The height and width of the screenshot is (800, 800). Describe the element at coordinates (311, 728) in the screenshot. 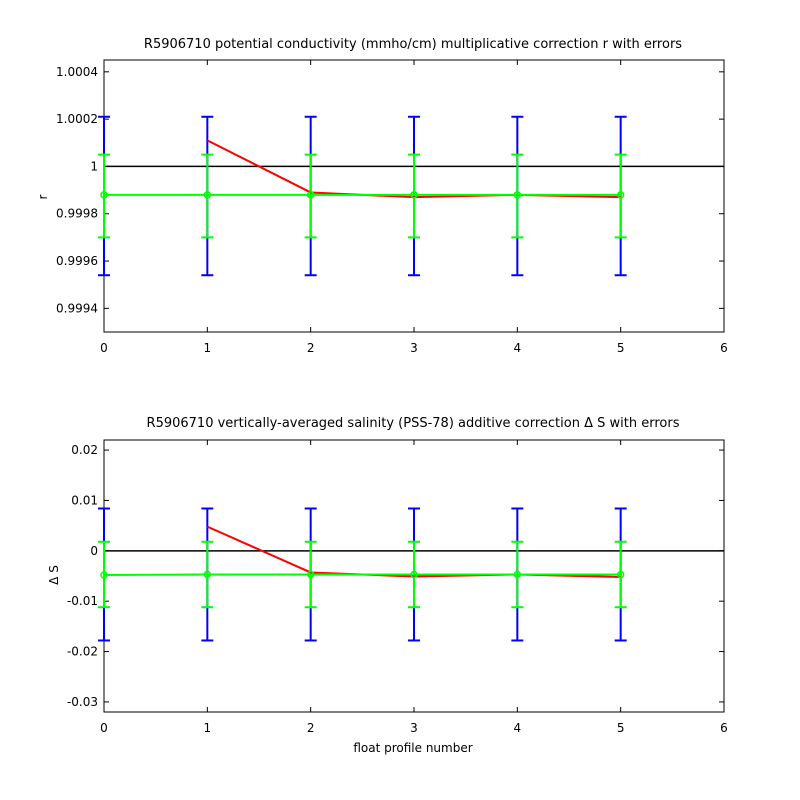

I see `bottom-xtick-label: 2` at that location.